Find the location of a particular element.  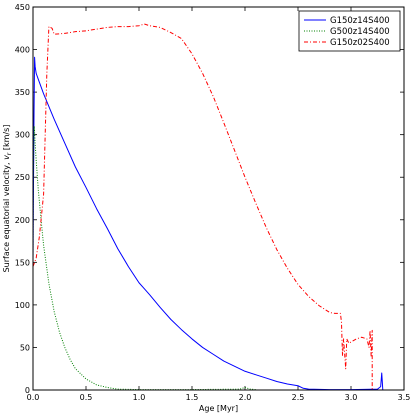

legend-label: G150z02S400 is located at coordinates (360, 43).